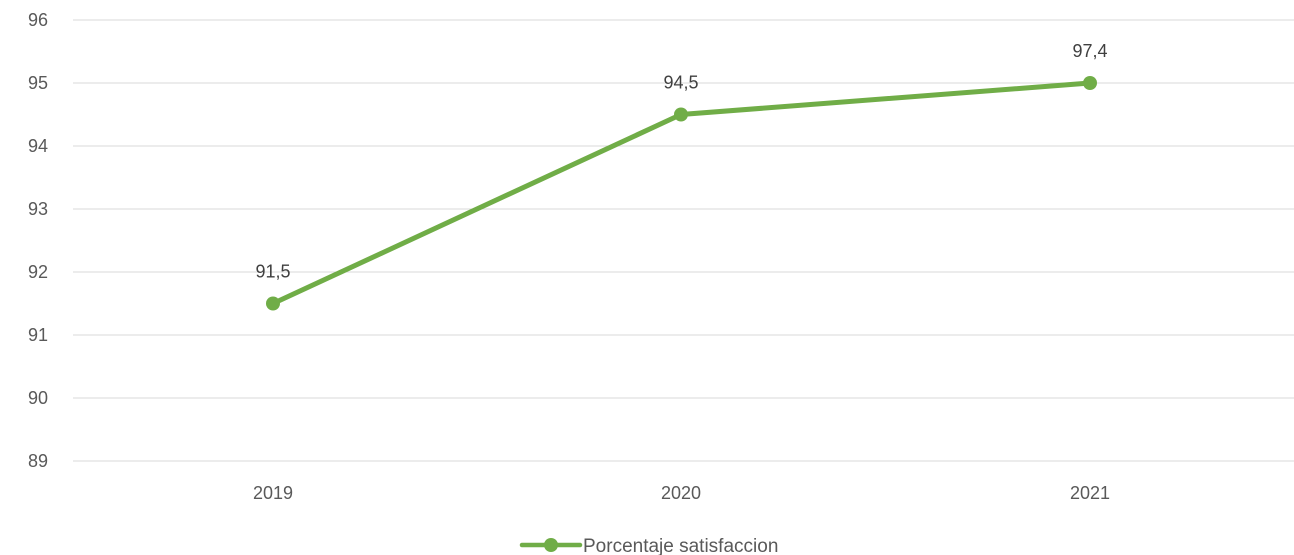 The image size is (1294, 555). What do you see at coordinates (1090, 83) in the screenshot?
I see `data-point-2021` at bounding box center [1090, 83].